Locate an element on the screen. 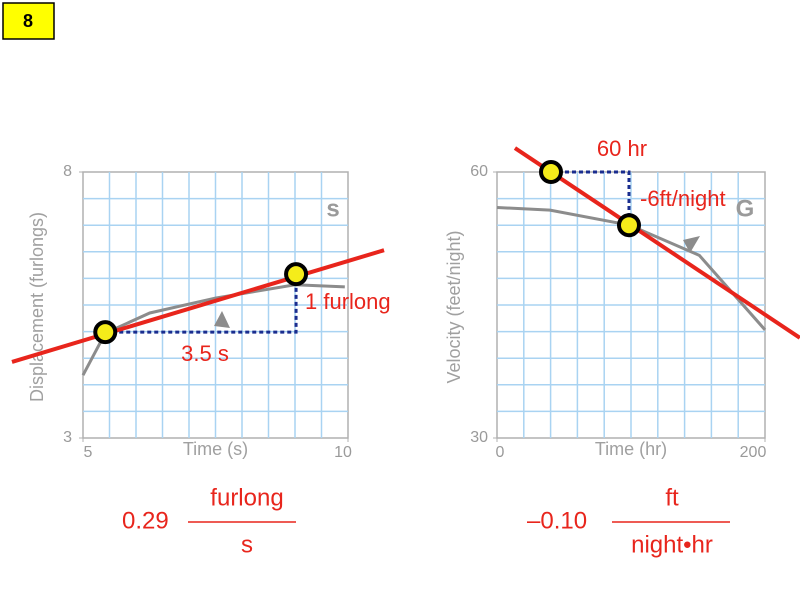 The image size is (800, 600). y-tick-label: 60 is located at coordinates (479, 171).